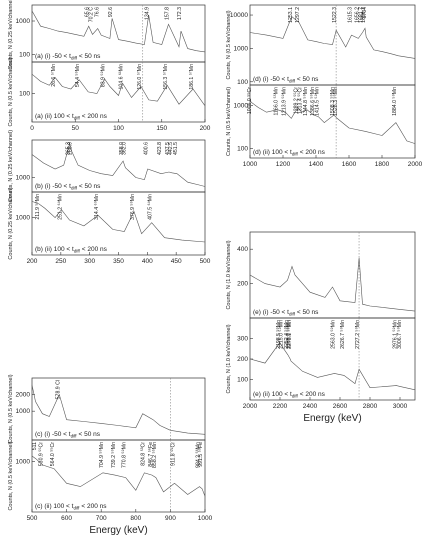 The image size is (426, 550). I want to click on peak-label: 1508.3 ⁵⁹Mn, so click(333, 101).